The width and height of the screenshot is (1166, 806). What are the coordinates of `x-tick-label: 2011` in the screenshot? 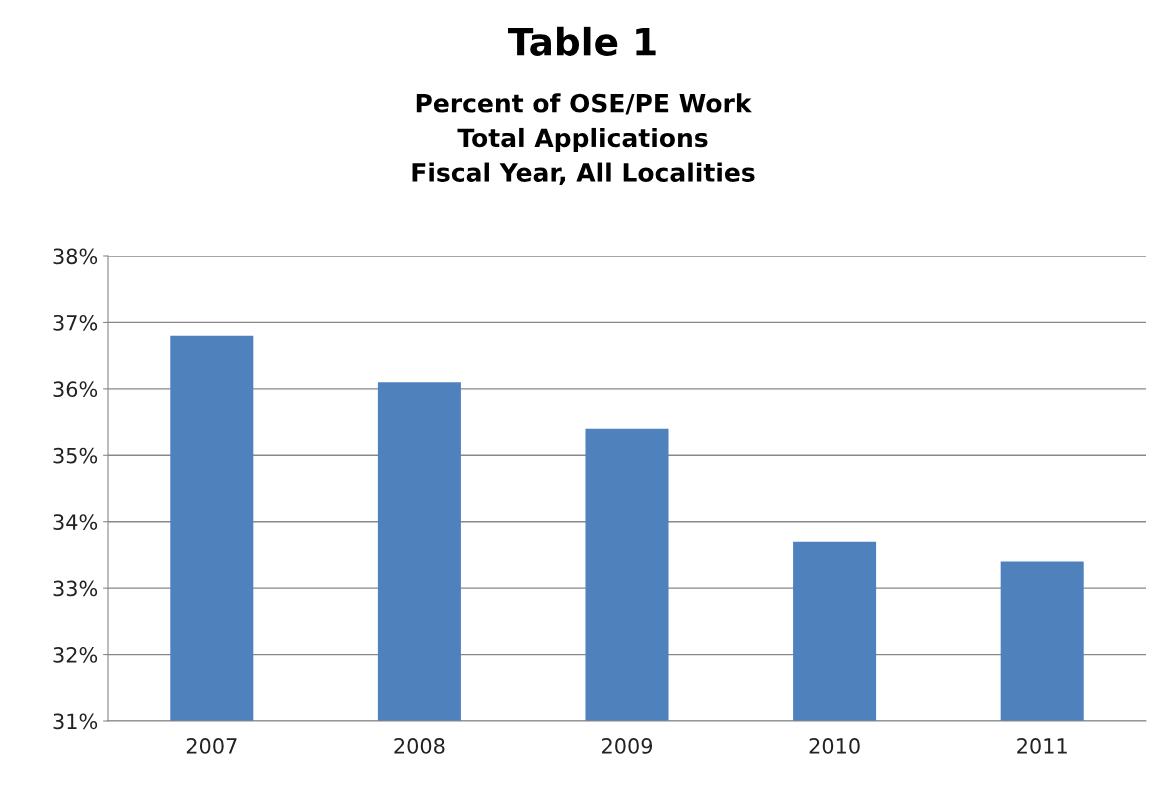 It's located at (1042, 746).